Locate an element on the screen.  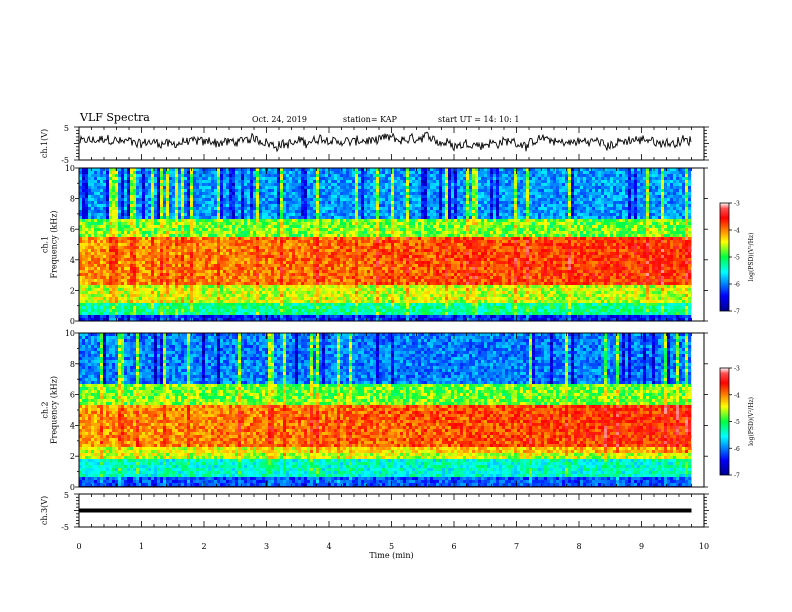
x-tick-label: 9 is located at coordinates (641, 546).